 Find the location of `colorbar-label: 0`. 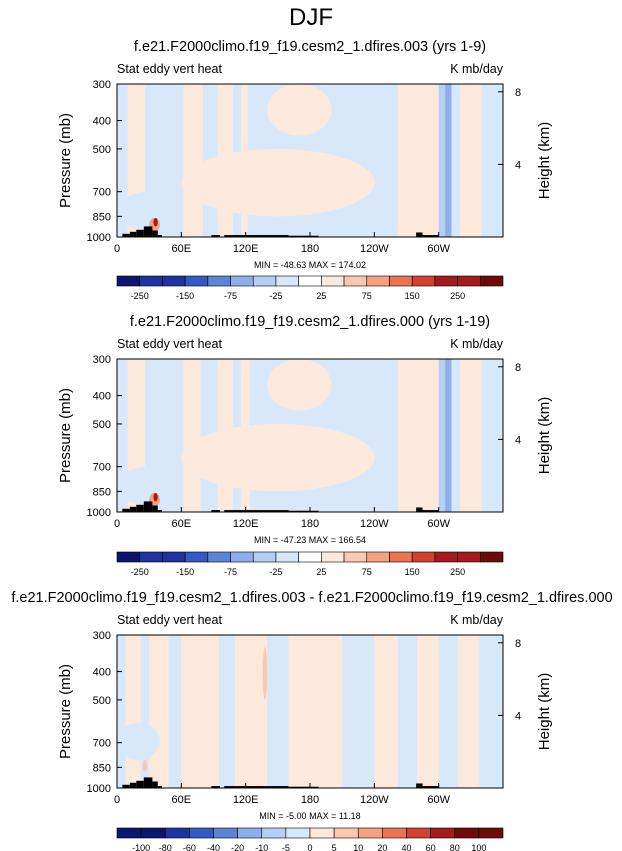

colorbar-label: 0 is located at coordinates (309, 847).